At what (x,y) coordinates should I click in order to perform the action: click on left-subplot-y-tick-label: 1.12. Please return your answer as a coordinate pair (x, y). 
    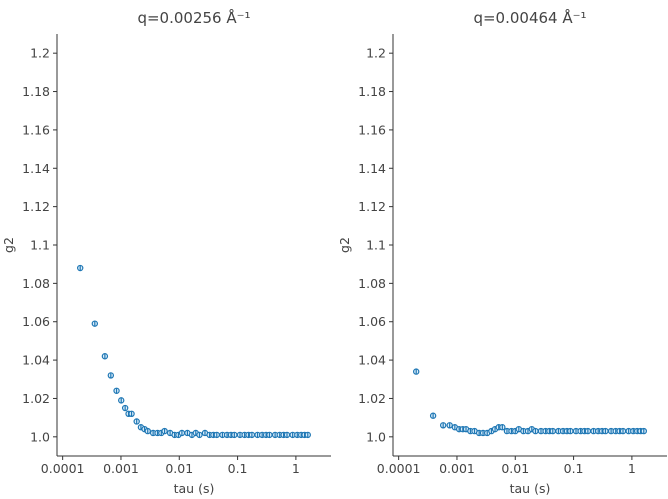
    Looking at the image, I should click on (36, 206).